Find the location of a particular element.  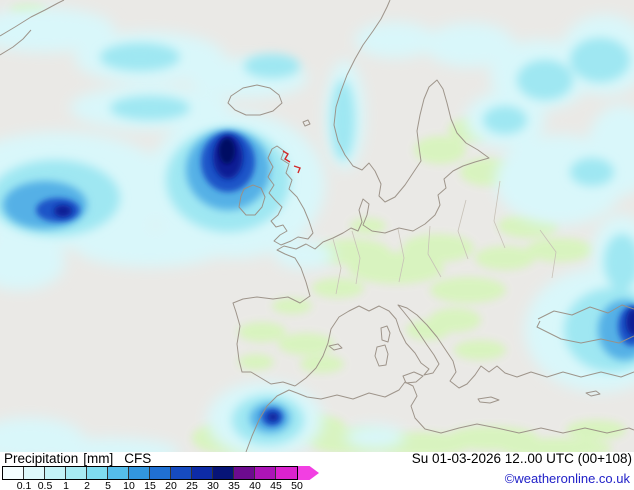

map-title: Precipitation [mm] CFS is located at coordinates (77, 458).